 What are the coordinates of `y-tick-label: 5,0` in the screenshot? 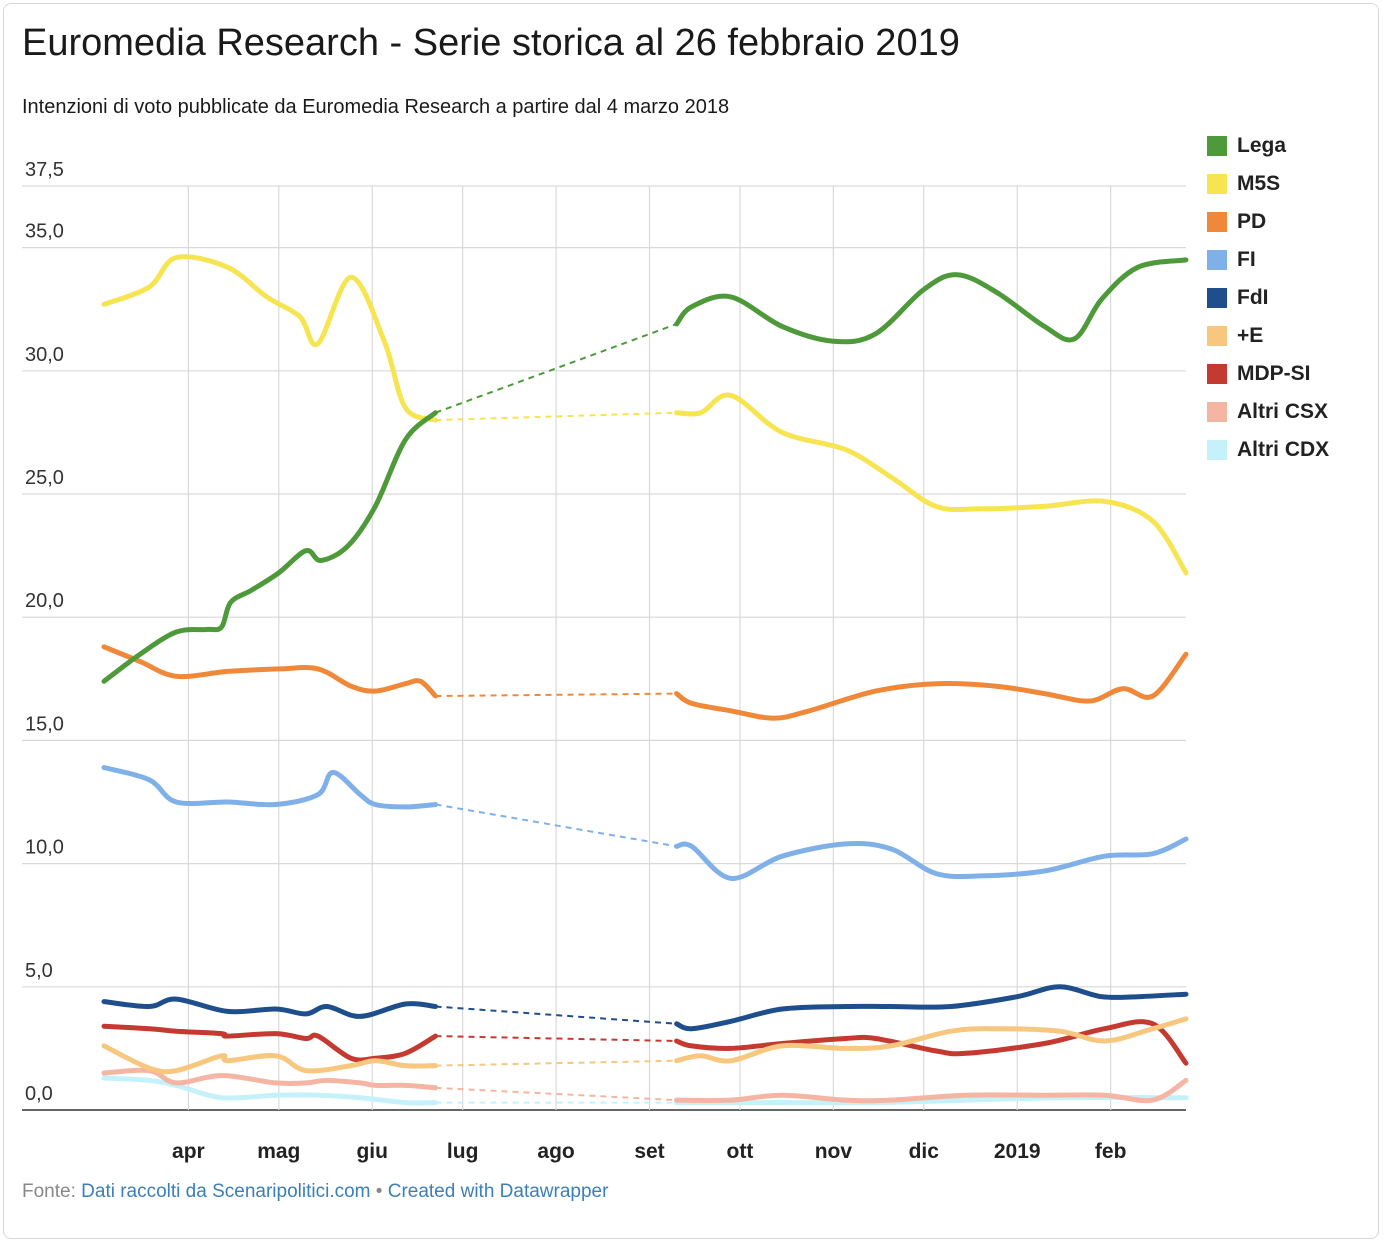 It's located at (39, 971).